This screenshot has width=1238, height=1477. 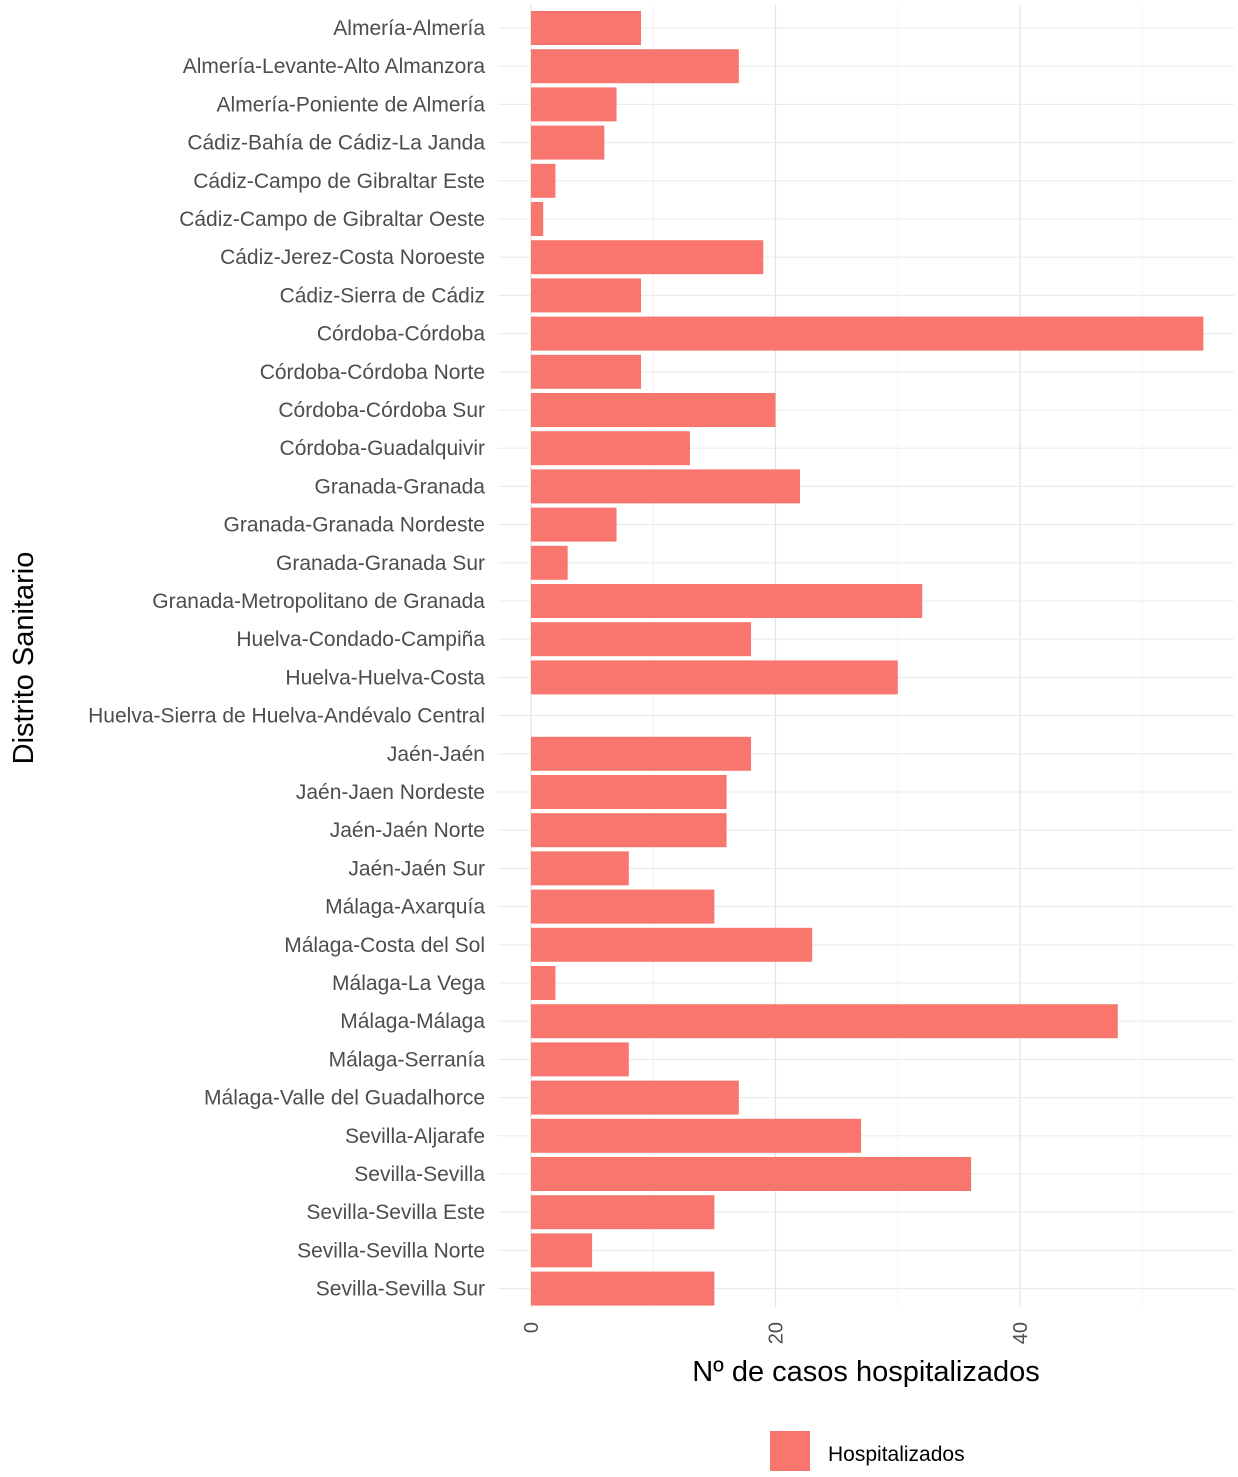 What do you see at coordinates (385, 677) in the screenshot?
I see `category-label: Huelva-Huelva-Costa` at bounding box center [385, 677].